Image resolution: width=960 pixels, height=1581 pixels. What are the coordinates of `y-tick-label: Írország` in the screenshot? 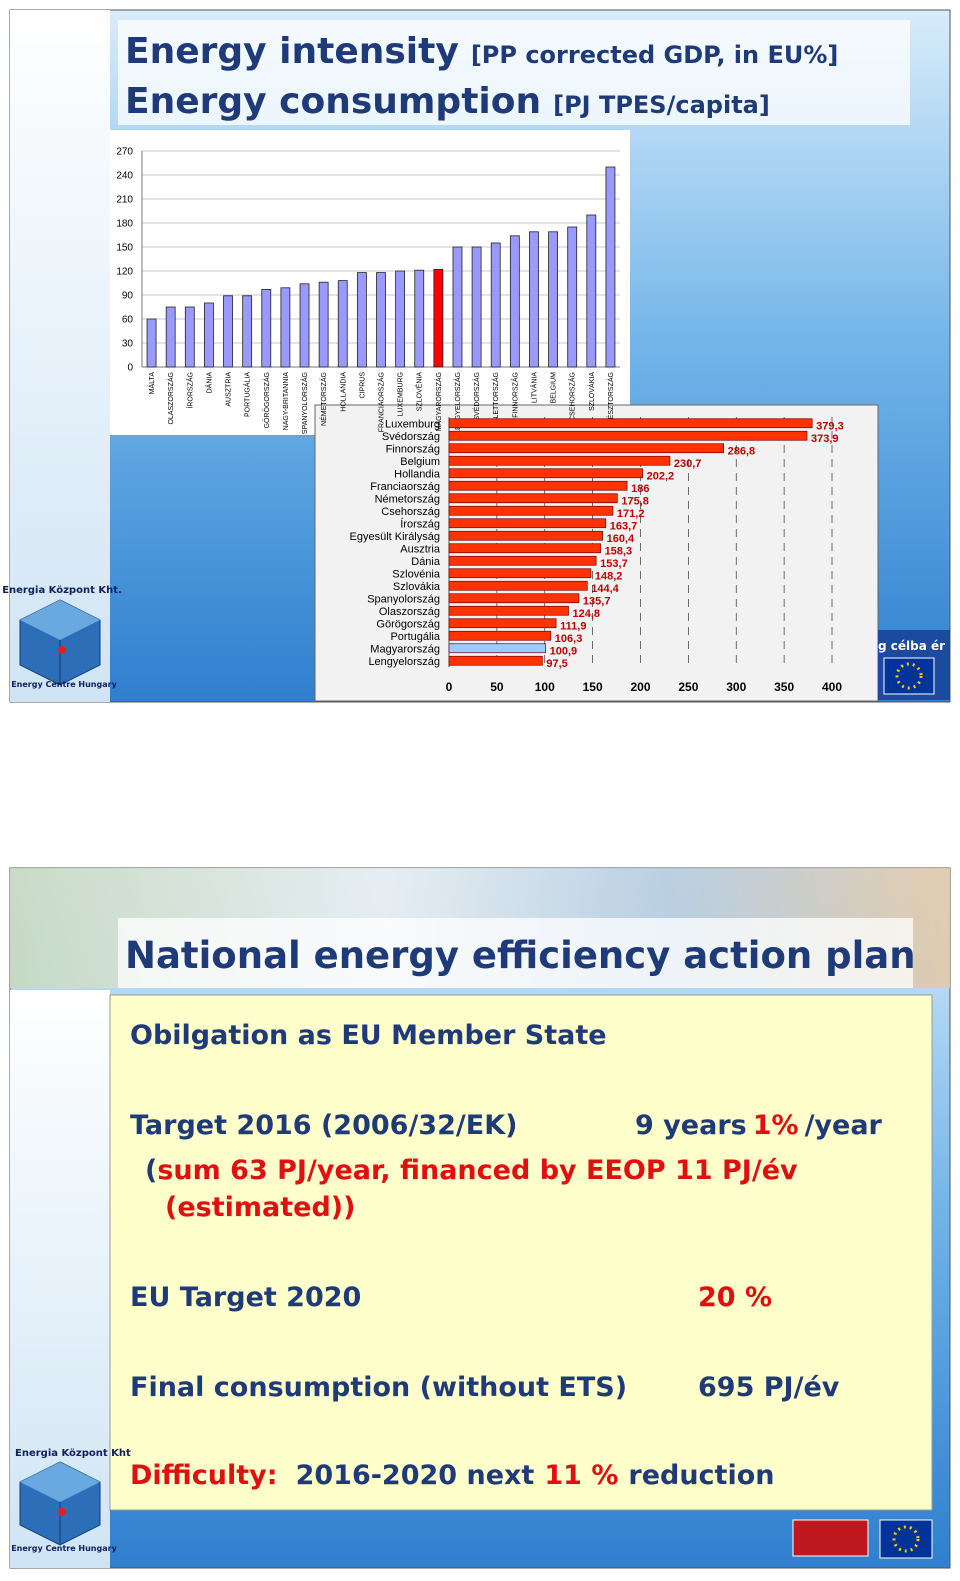 It's located at (420, 523).